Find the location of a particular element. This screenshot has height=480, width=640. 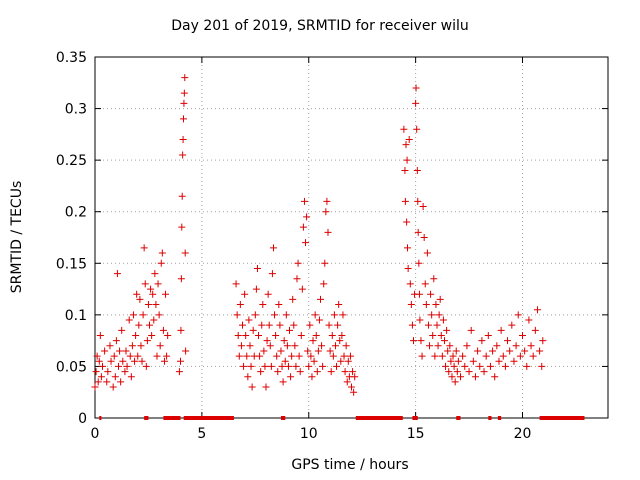

x-tick-label-1: 5 is located at coordinates (201, 434).